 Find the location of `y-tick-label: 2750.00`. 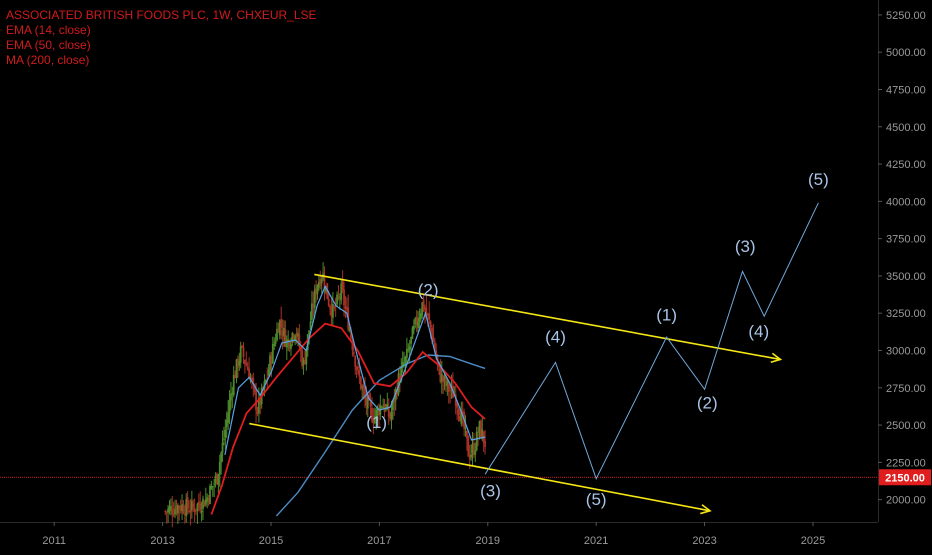

y-tick-label: 2750.00 is located at coordinates (906, 389).